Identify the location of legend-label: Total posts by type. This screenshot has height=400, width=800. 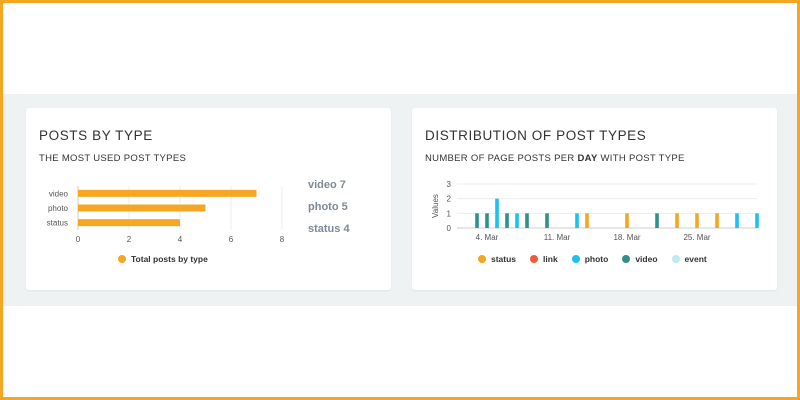
(169, 259).